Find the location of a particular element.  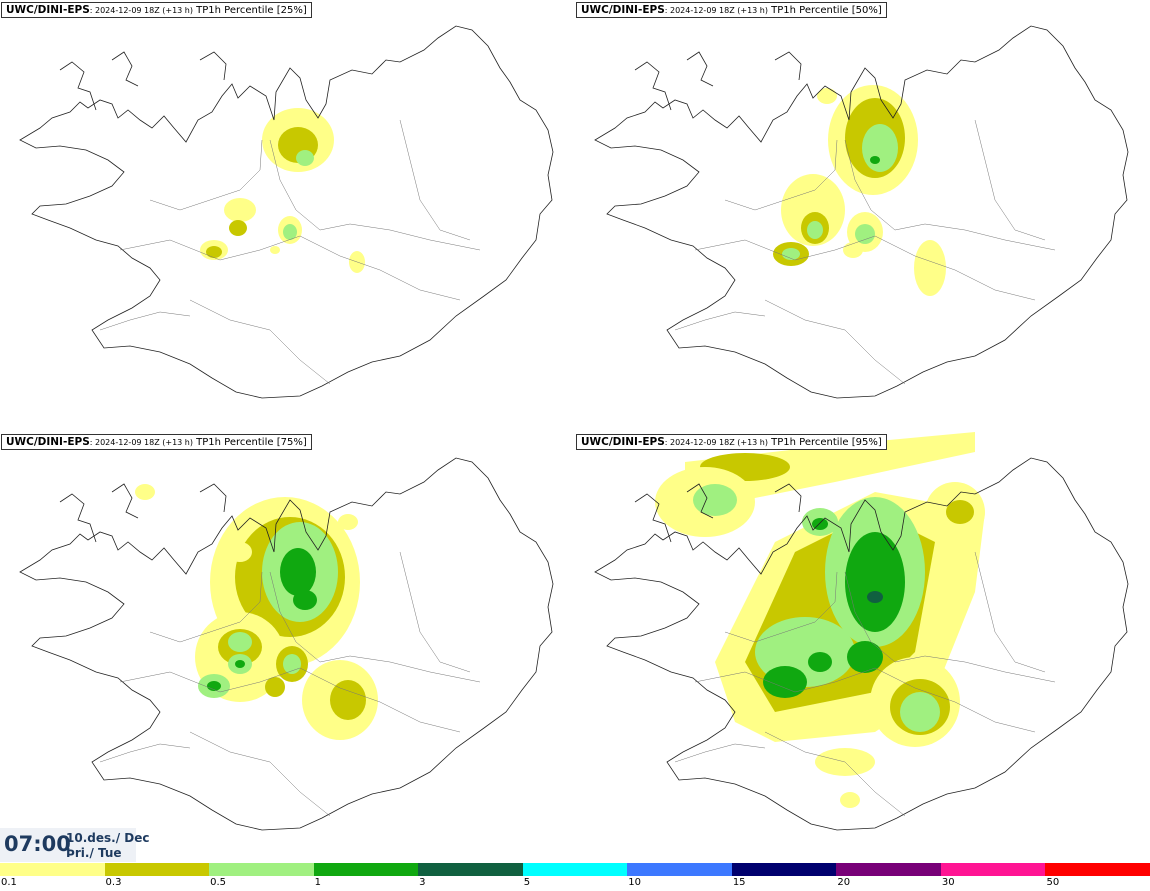

precip-color-scale is located at coordinates (575, 869).